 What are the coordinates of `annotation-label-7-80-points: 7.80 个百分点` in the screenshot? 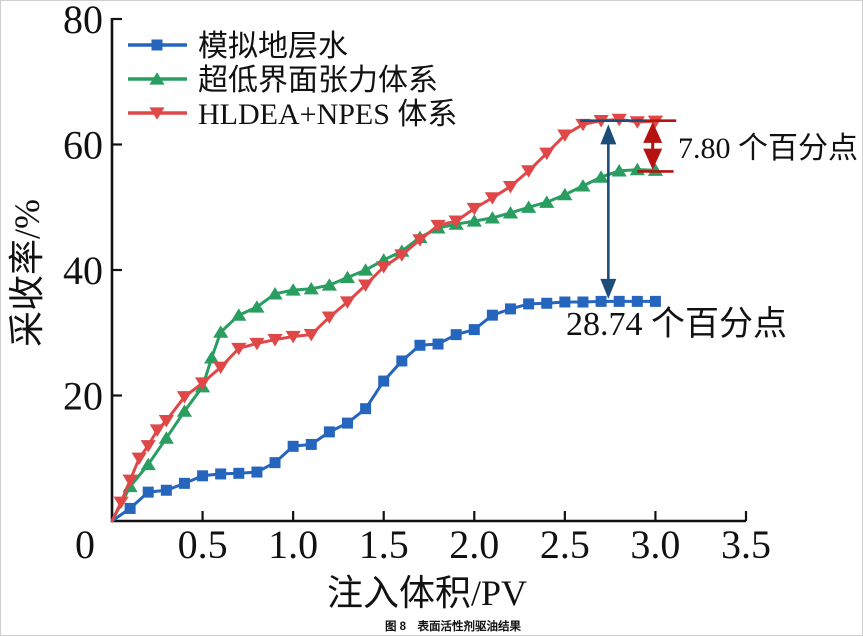 It's located at (768, 148).